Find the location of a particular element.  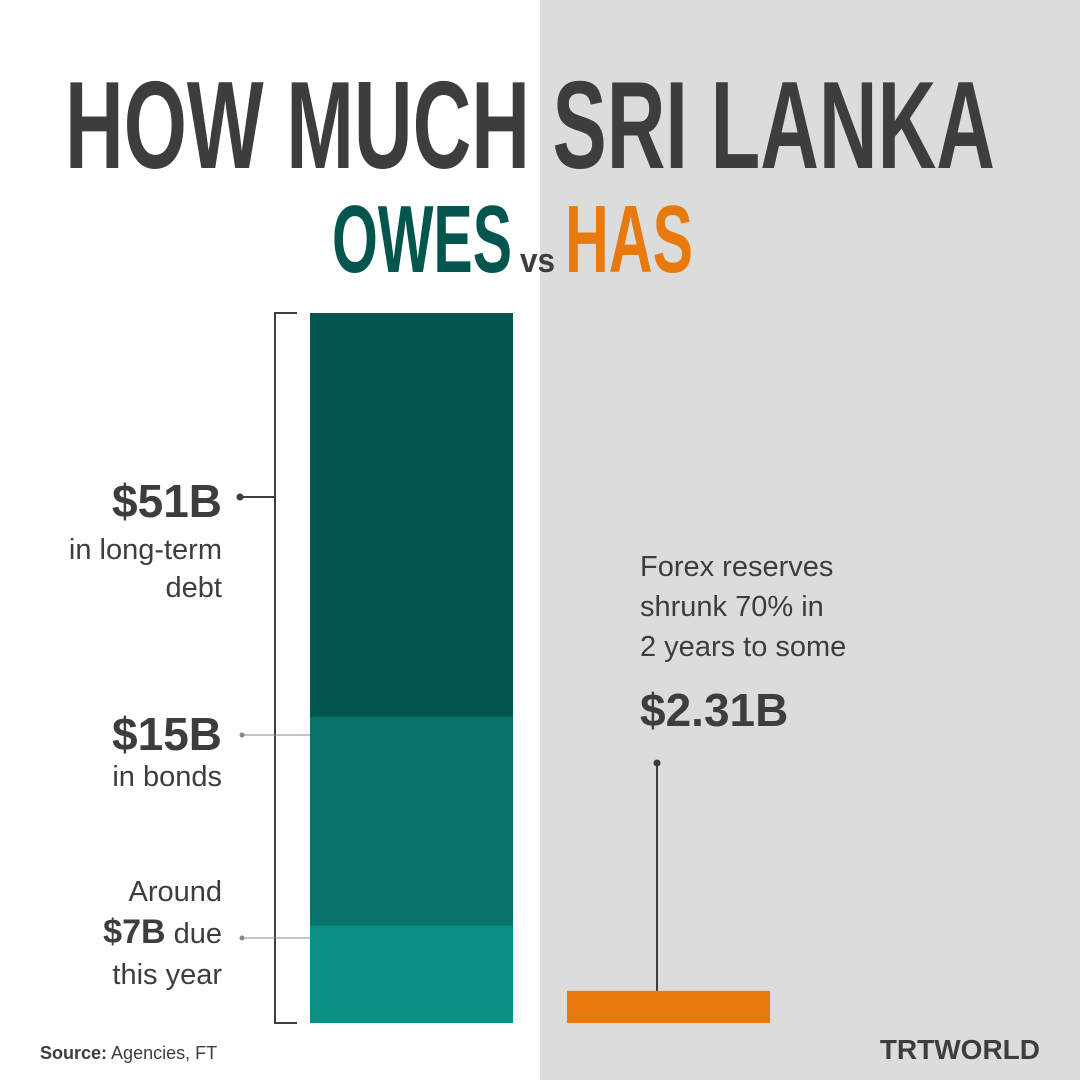

bracket is located at coordinates (285, 668).